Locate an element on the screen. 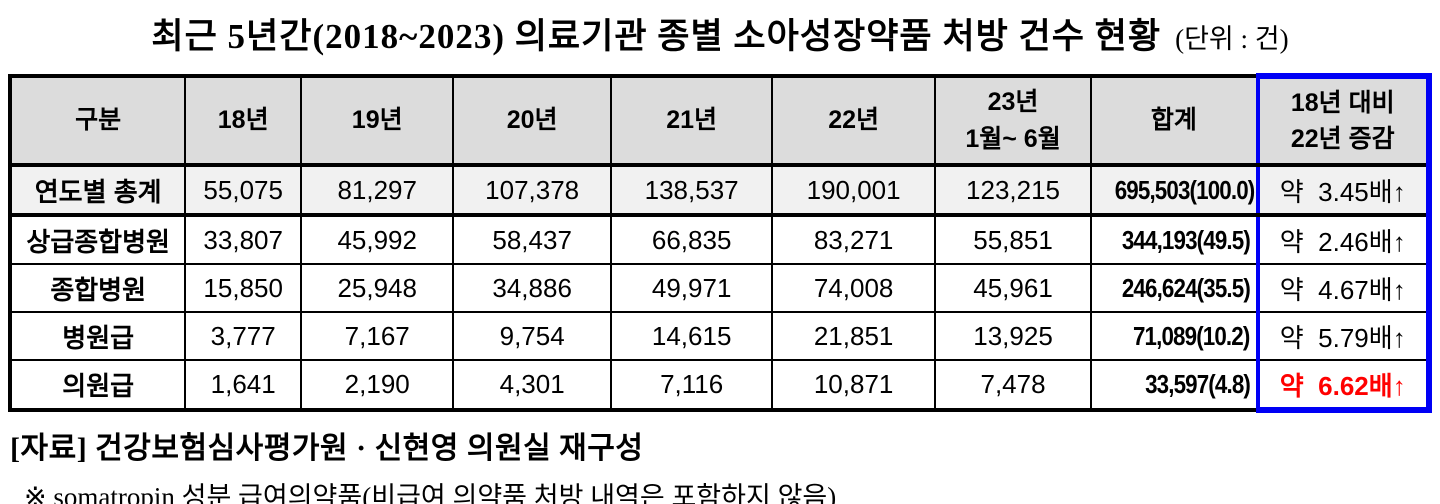  data-cell: 4,301 is located at coordinates (532, 385).